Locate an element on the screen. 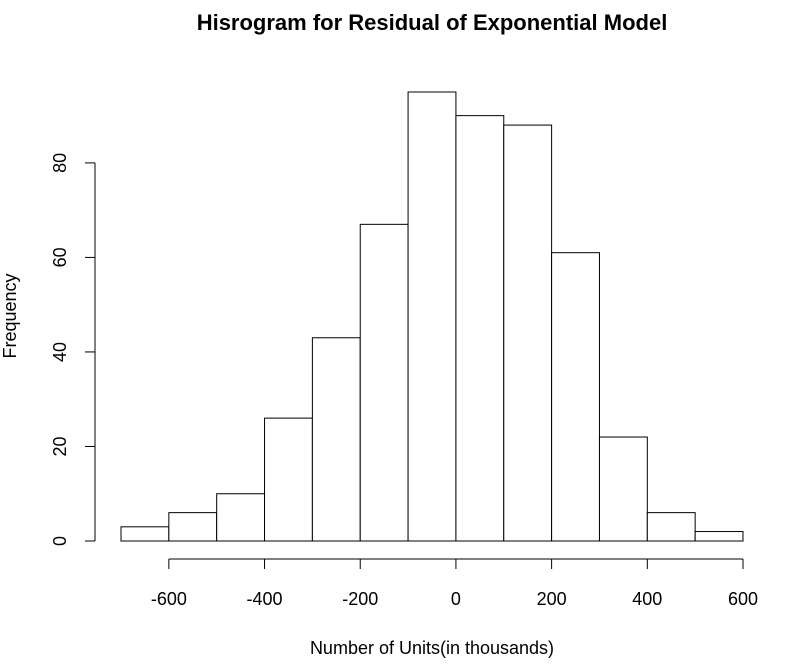 The height and width of the screenshot is (669, 799). y-axis-label: Frequency is located at coordinates (10, 315).